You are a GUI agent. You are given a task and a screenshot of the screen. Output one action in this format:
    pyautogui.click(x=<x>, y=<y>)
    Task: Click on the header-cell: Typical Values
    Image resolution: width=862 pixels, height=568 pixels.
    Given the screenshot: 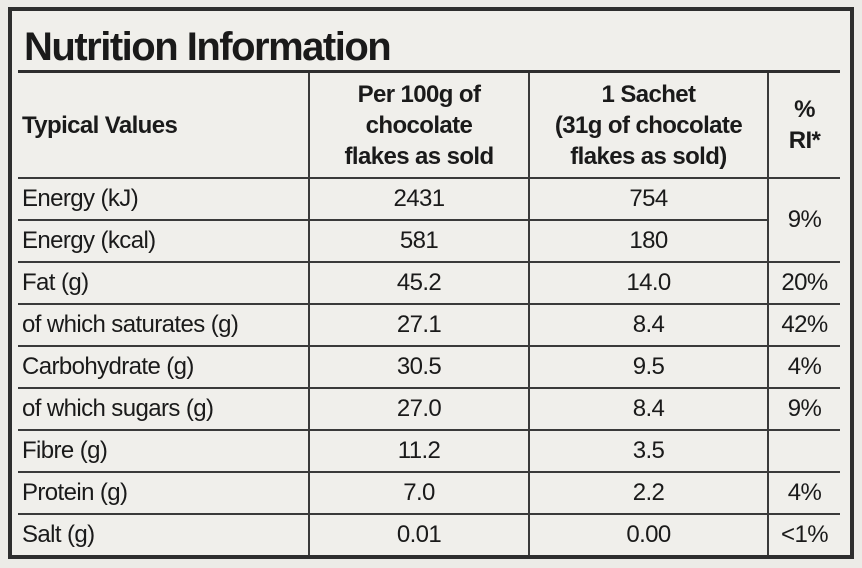 What is the action you would take?
    pyautogui.click(x=164, y=124)
    